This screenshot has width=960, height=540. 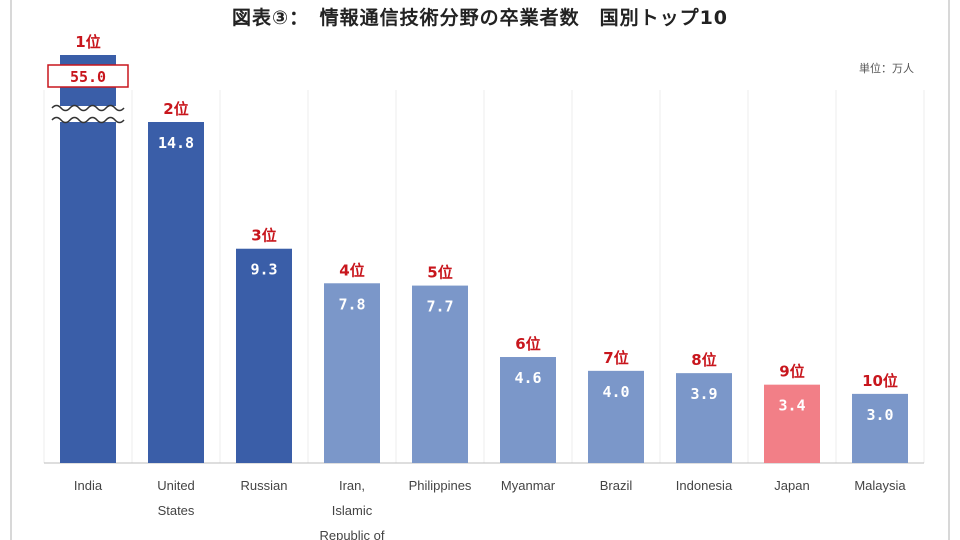 I want to click on data-label: 4.6, so click(x=527, y=378).